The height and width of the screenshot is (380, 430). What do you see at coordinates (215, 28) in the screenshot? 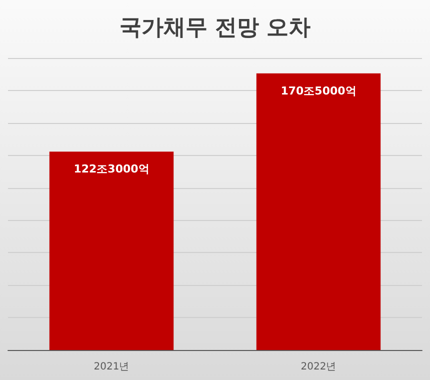
I see `chart-title: 국가채무 전망 오차` at bounding box center [215, 28].